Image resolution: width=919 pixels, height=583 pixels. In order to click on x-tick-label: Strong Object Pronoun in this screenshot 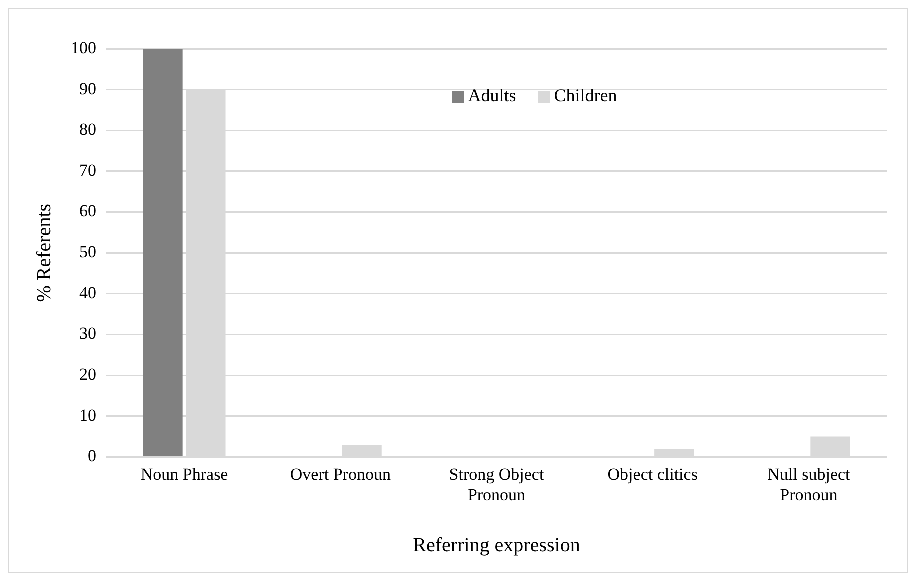, I will do `click(496, 484)`.